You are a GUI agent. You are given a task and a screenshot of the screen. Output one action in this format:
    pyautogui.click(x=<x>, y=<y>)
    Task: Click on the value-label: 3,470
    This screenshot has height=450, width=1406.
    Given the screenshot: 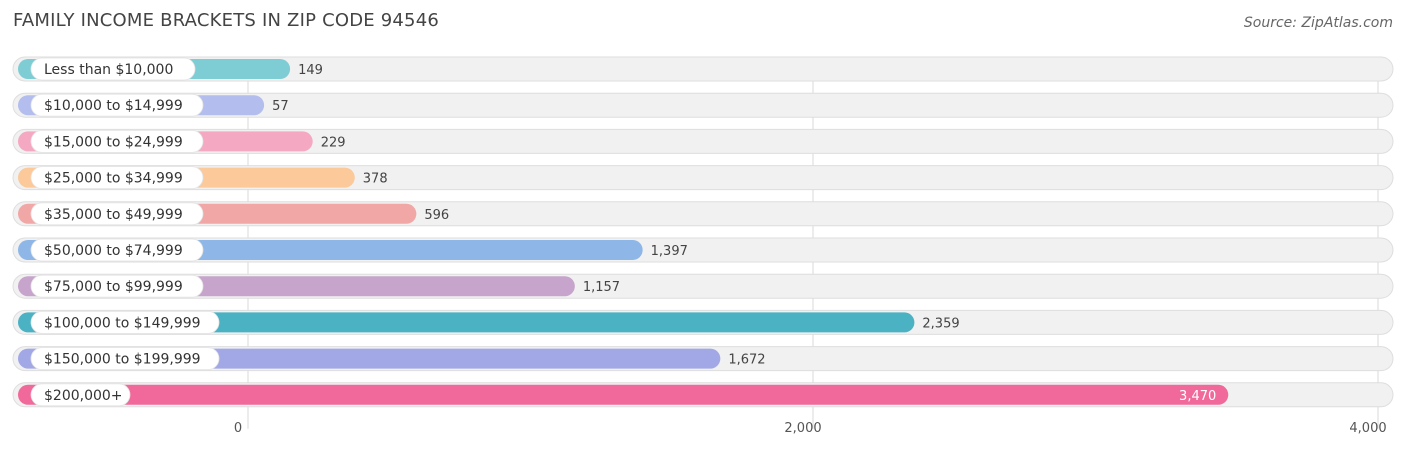 What is the action you would take?
    pyautogui.click(x=1197, y=396)
    